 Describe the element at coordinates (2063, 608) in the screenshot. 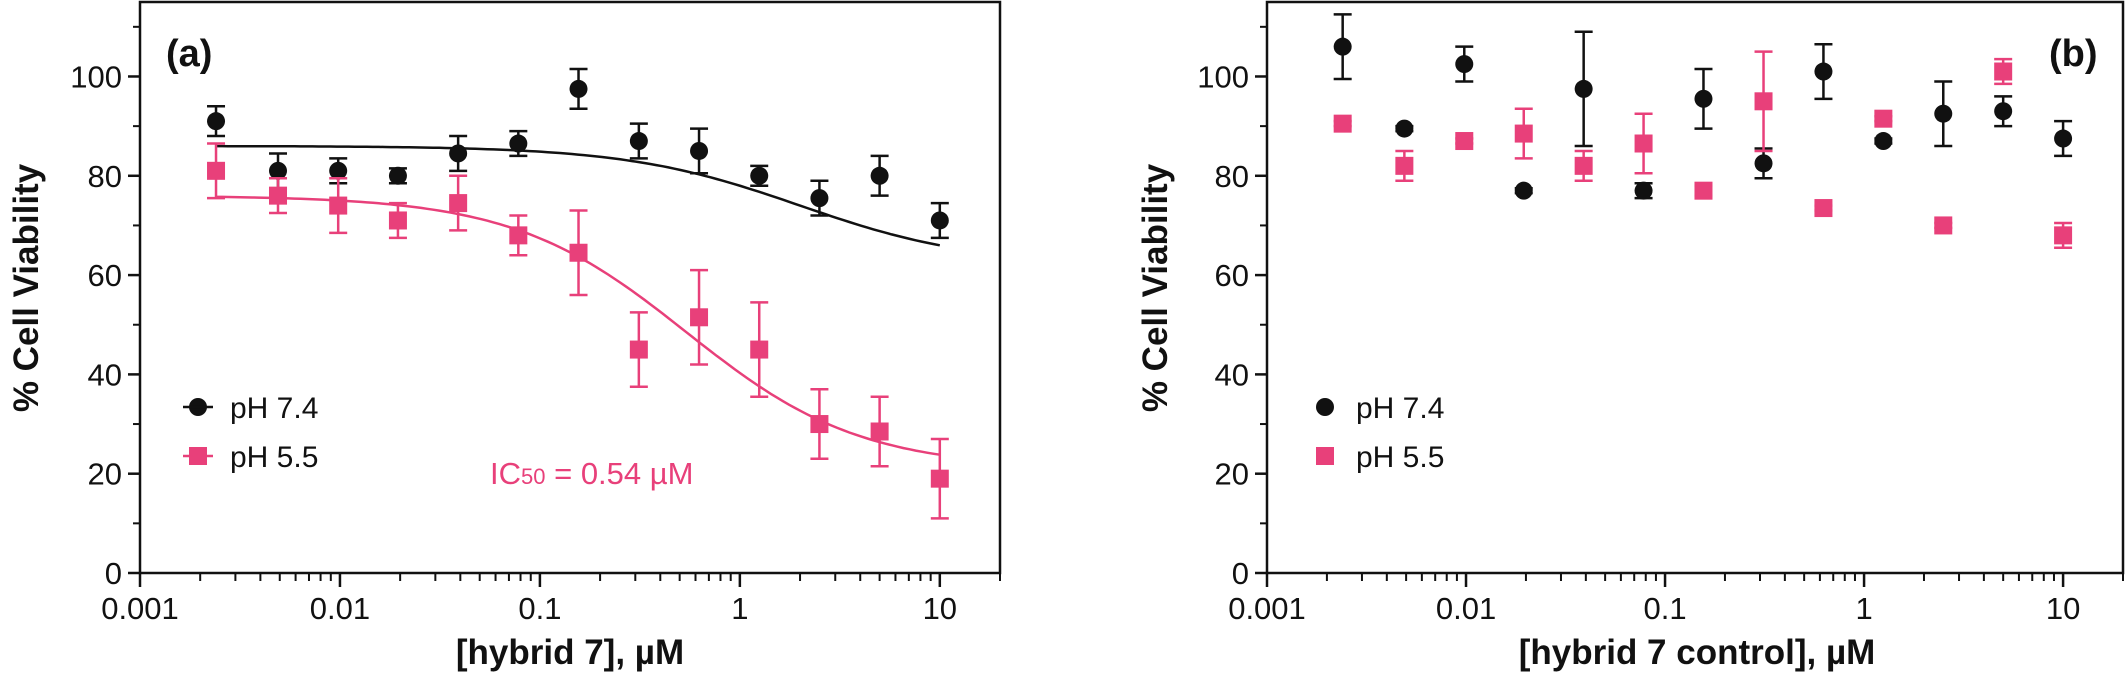

I see `x-tick-label: 10` at that location.